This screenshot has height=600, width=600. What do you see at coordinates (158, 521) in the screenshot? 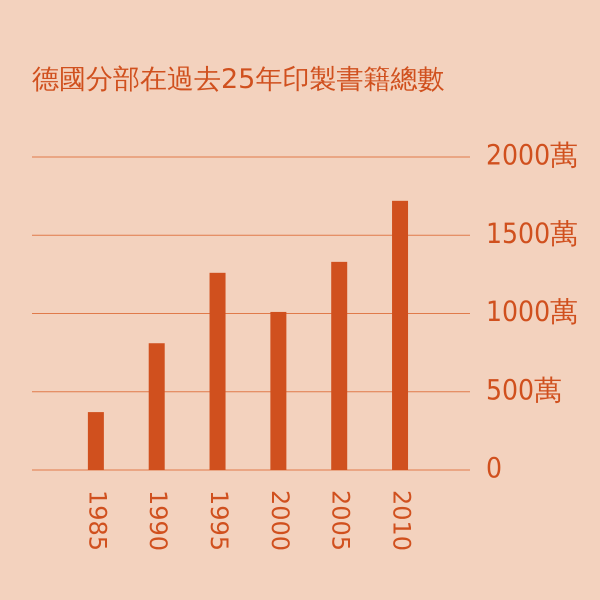
I see `x-tick-label: 1990` at bounding box center [158, 521].